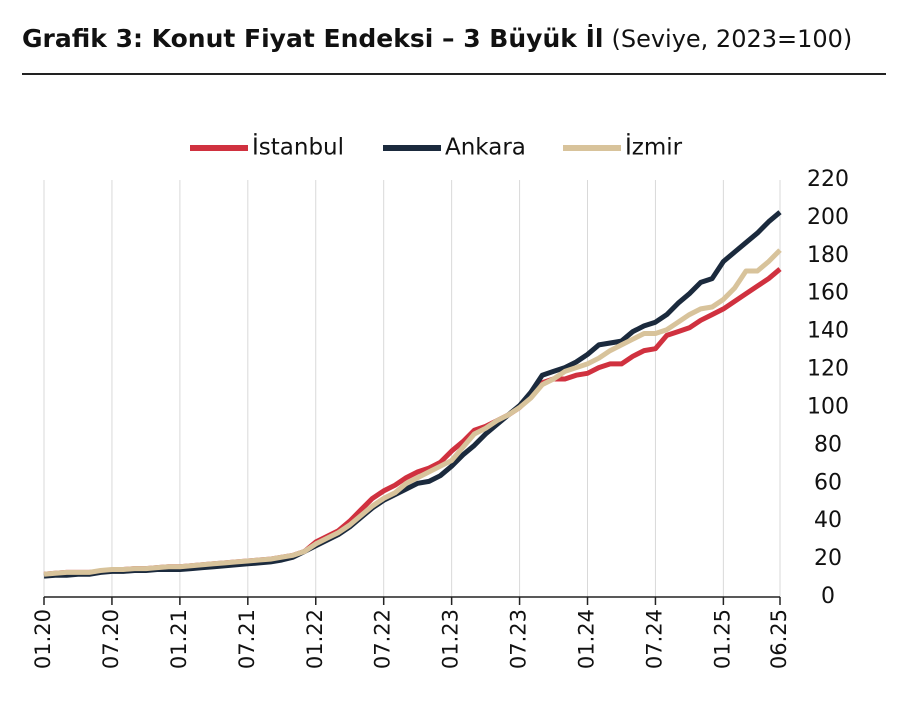  I want to click on y-tick-label: 140, so click(828, 331).